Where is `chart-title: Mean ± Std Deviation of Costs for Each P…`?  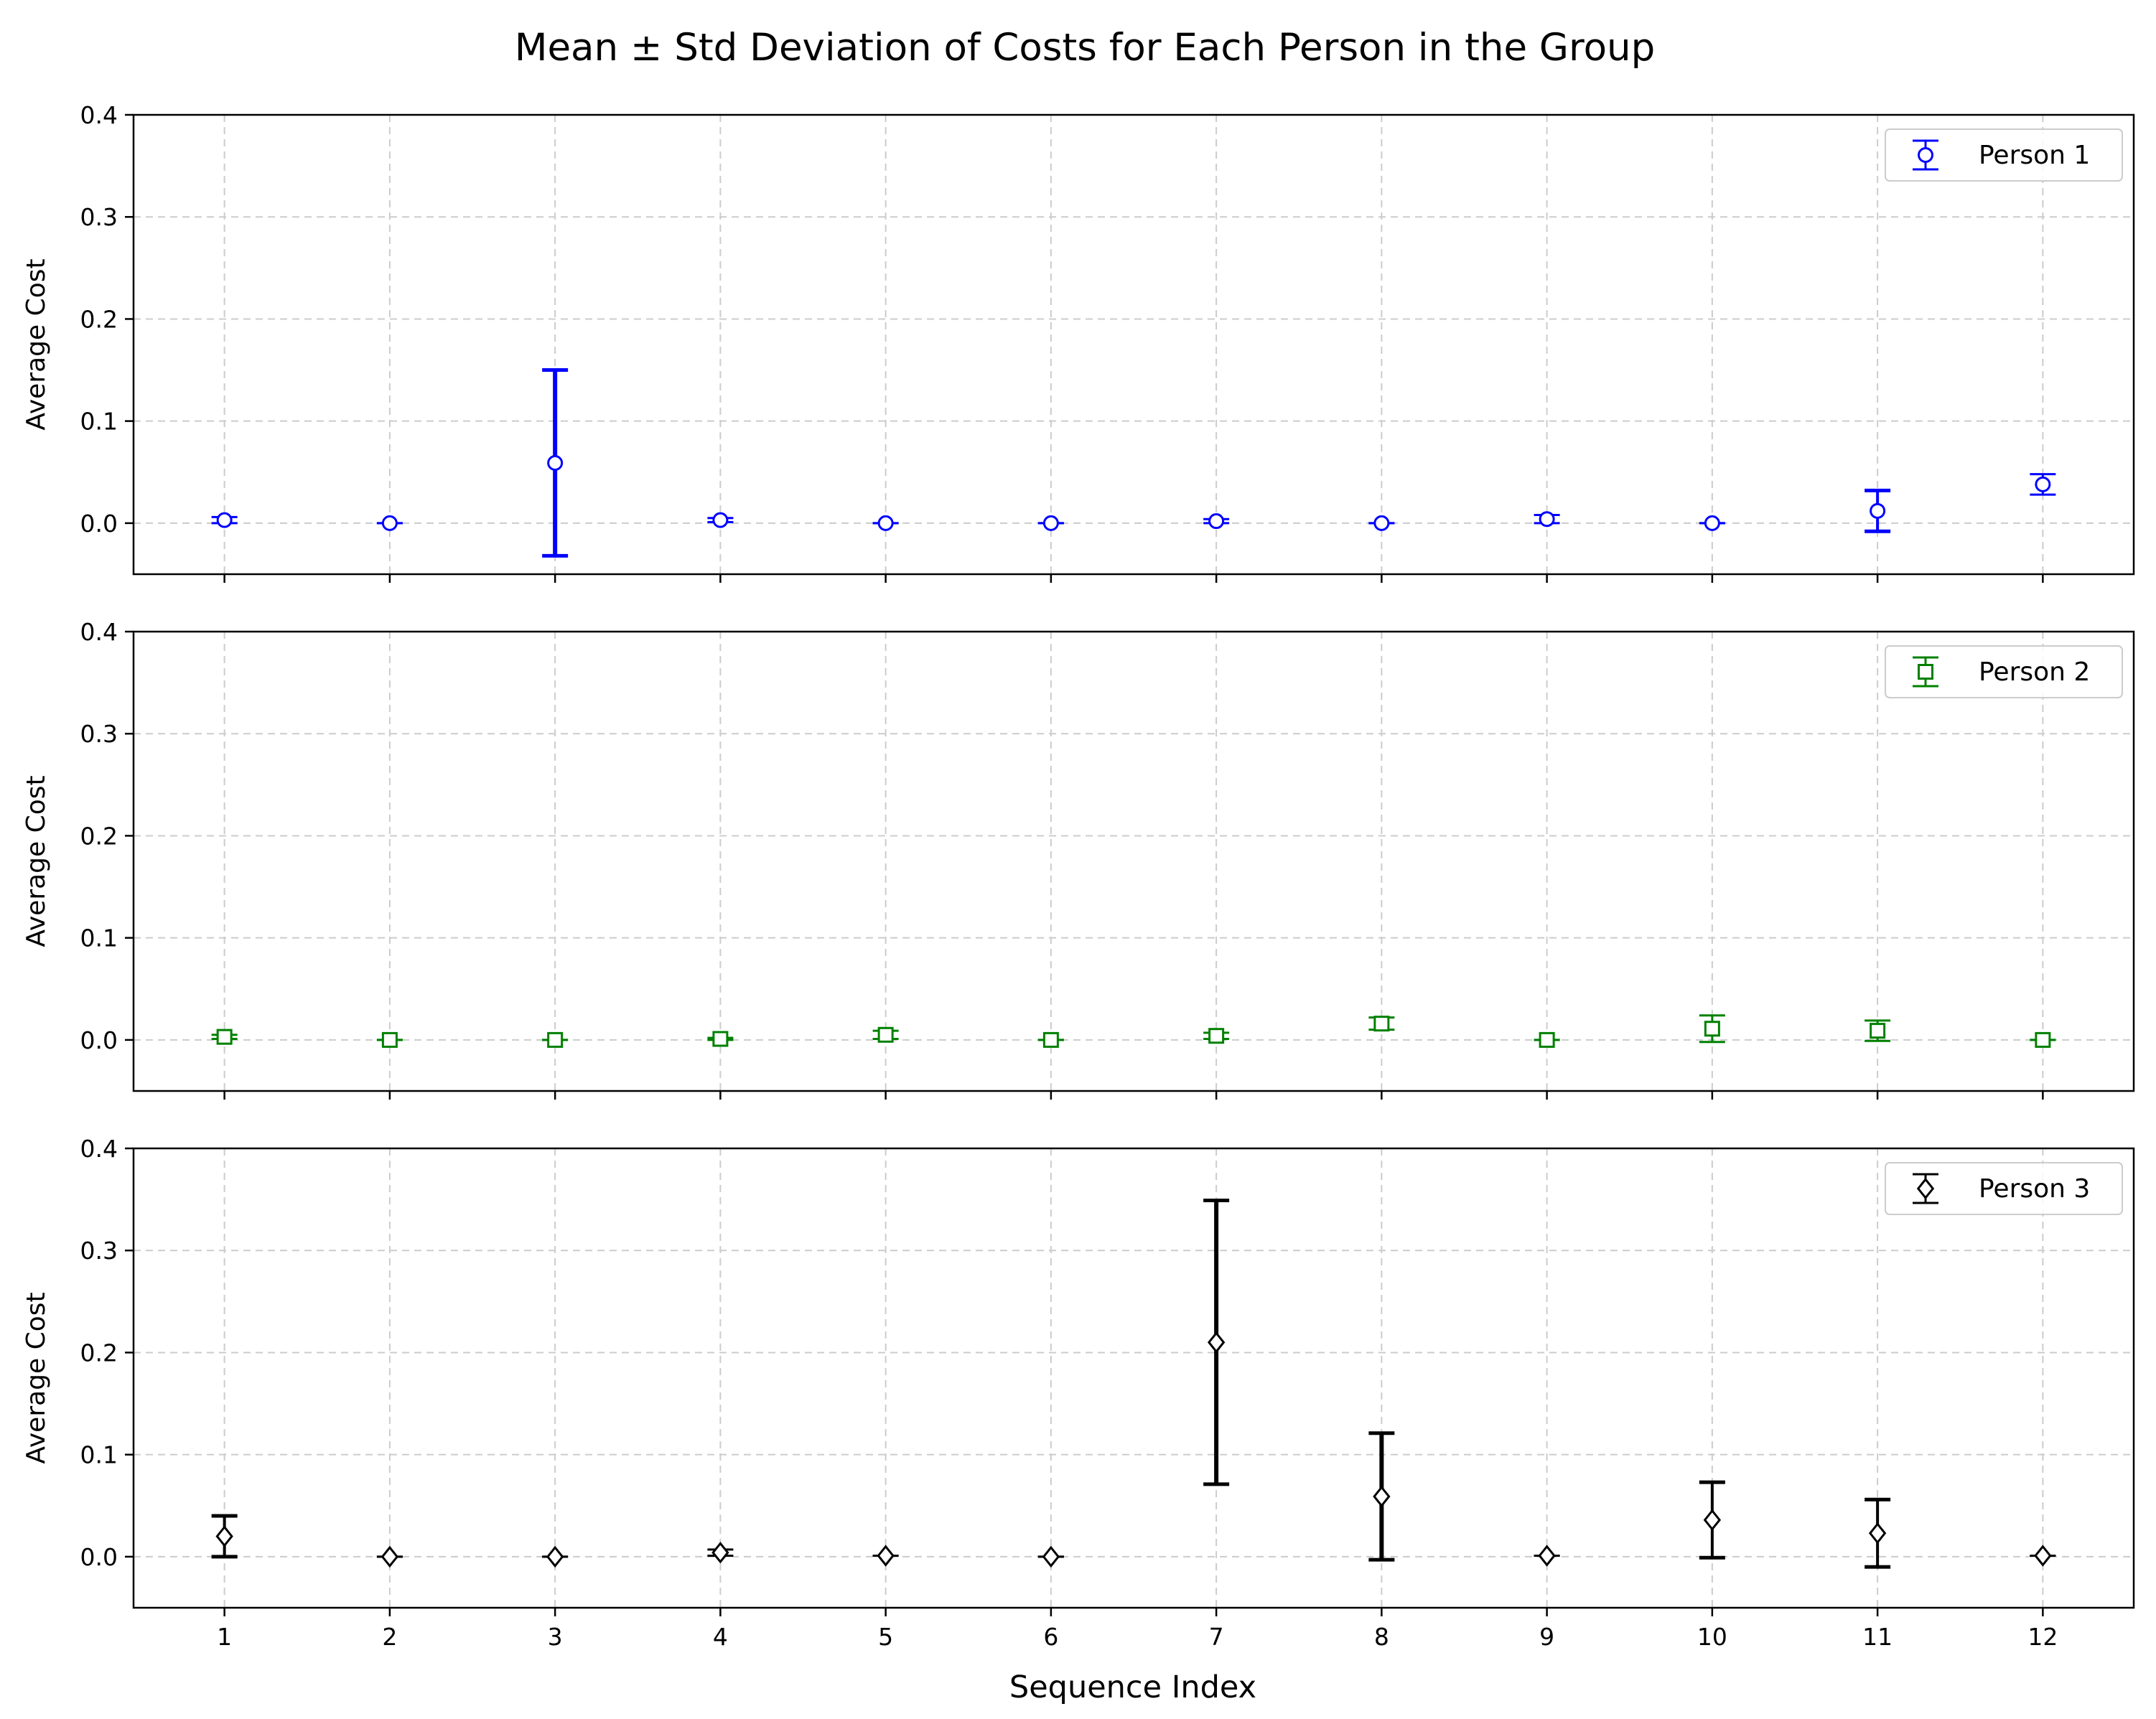
chart-title: Mean ± Std Deviation of Costs for Each P… is located at coordinates (1085, 48).